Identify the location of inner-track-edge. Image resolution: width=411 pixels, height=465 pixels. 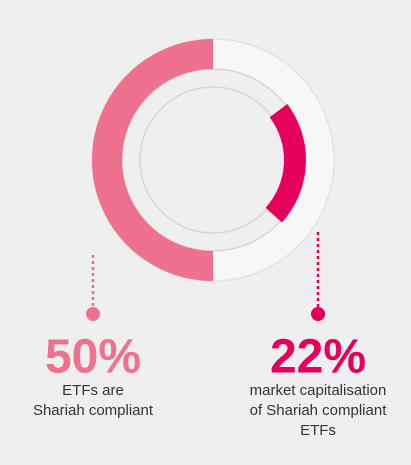
(213, 160).